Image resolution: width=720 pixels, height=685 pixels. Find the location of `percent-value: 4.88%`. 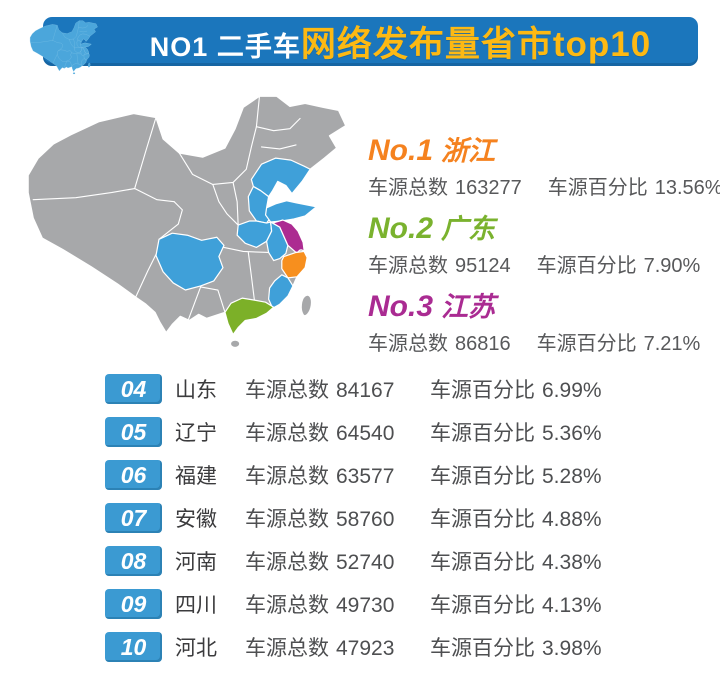

percent-value: 4.88% is located at coordinates (572, 519).